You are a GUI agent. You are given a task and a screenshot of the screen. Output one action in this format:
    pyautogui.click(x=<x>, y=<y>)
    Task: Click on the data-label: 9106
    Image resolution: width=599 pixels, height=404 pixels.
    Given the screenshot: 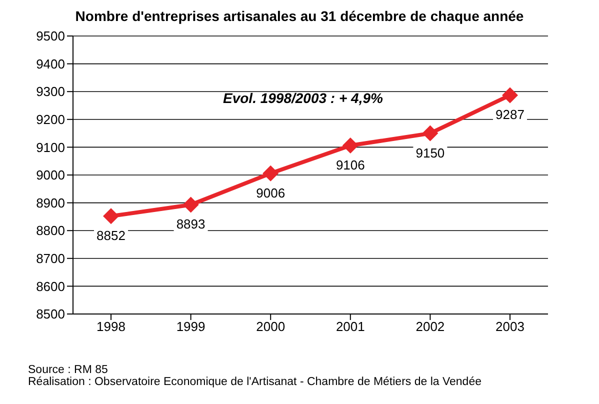 What is the action you would take?
    pyautogui.click(x=350, y=165)
    